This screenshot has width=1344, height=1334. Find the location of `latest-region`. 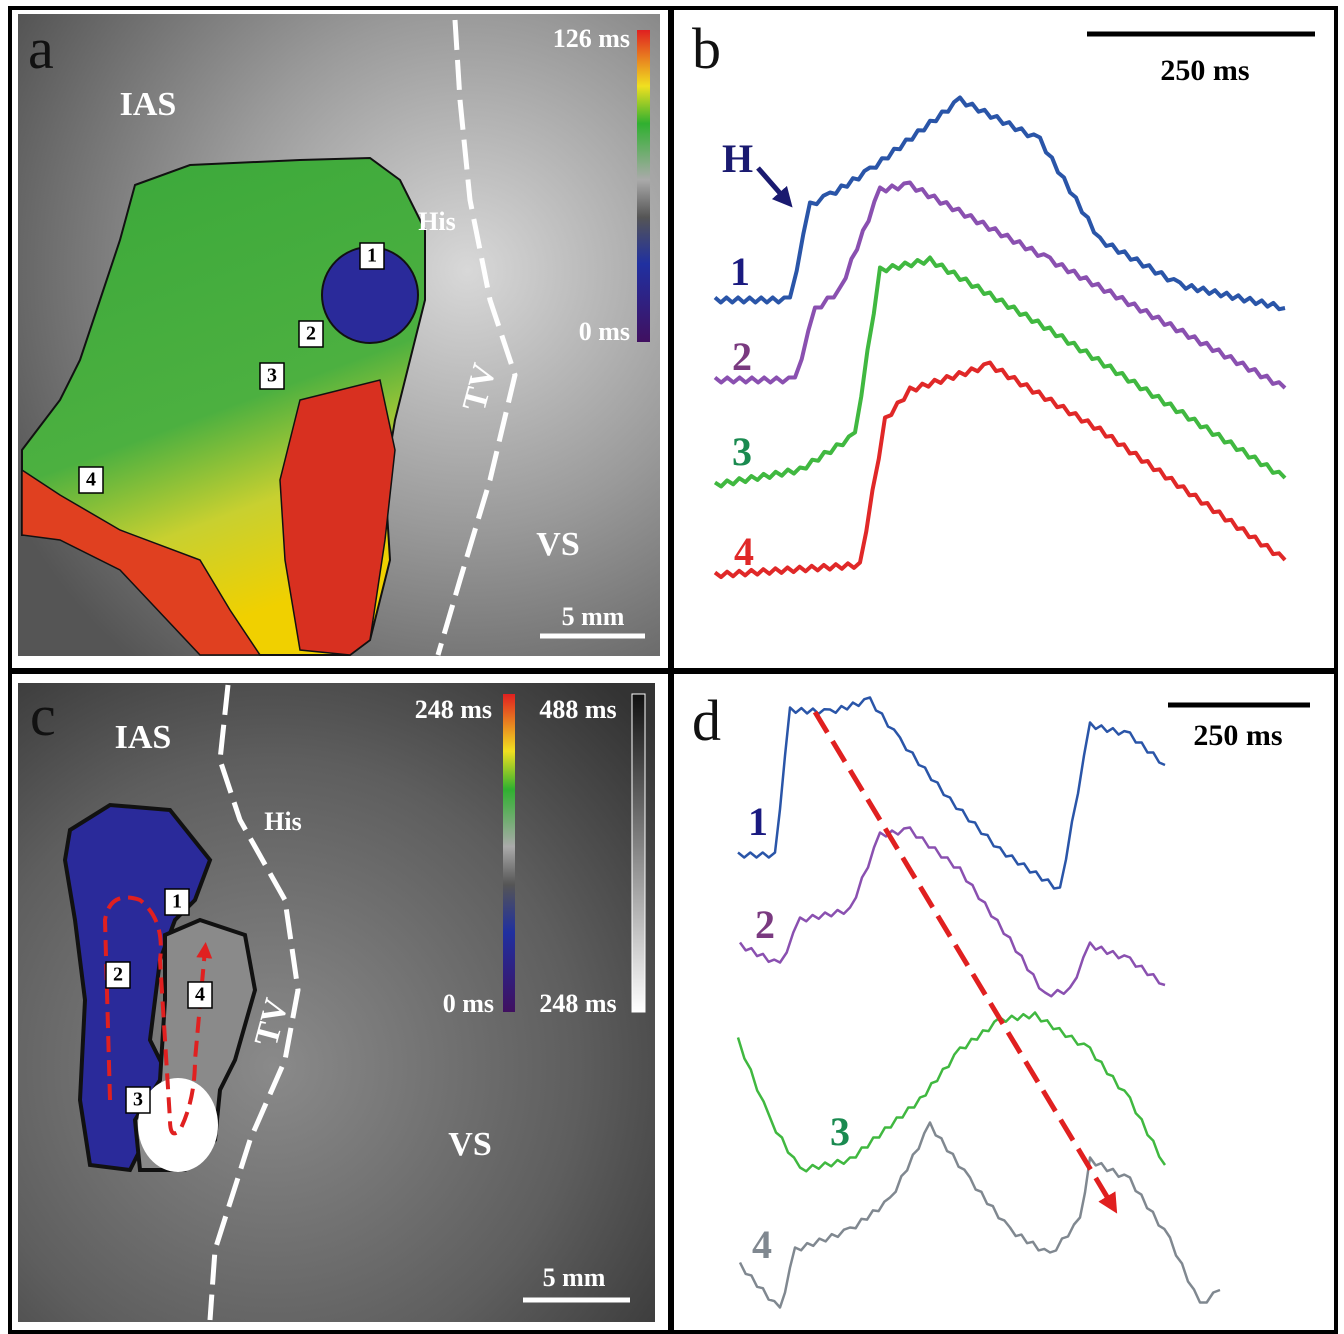

latest-region is located at coordinates (178, 1125).